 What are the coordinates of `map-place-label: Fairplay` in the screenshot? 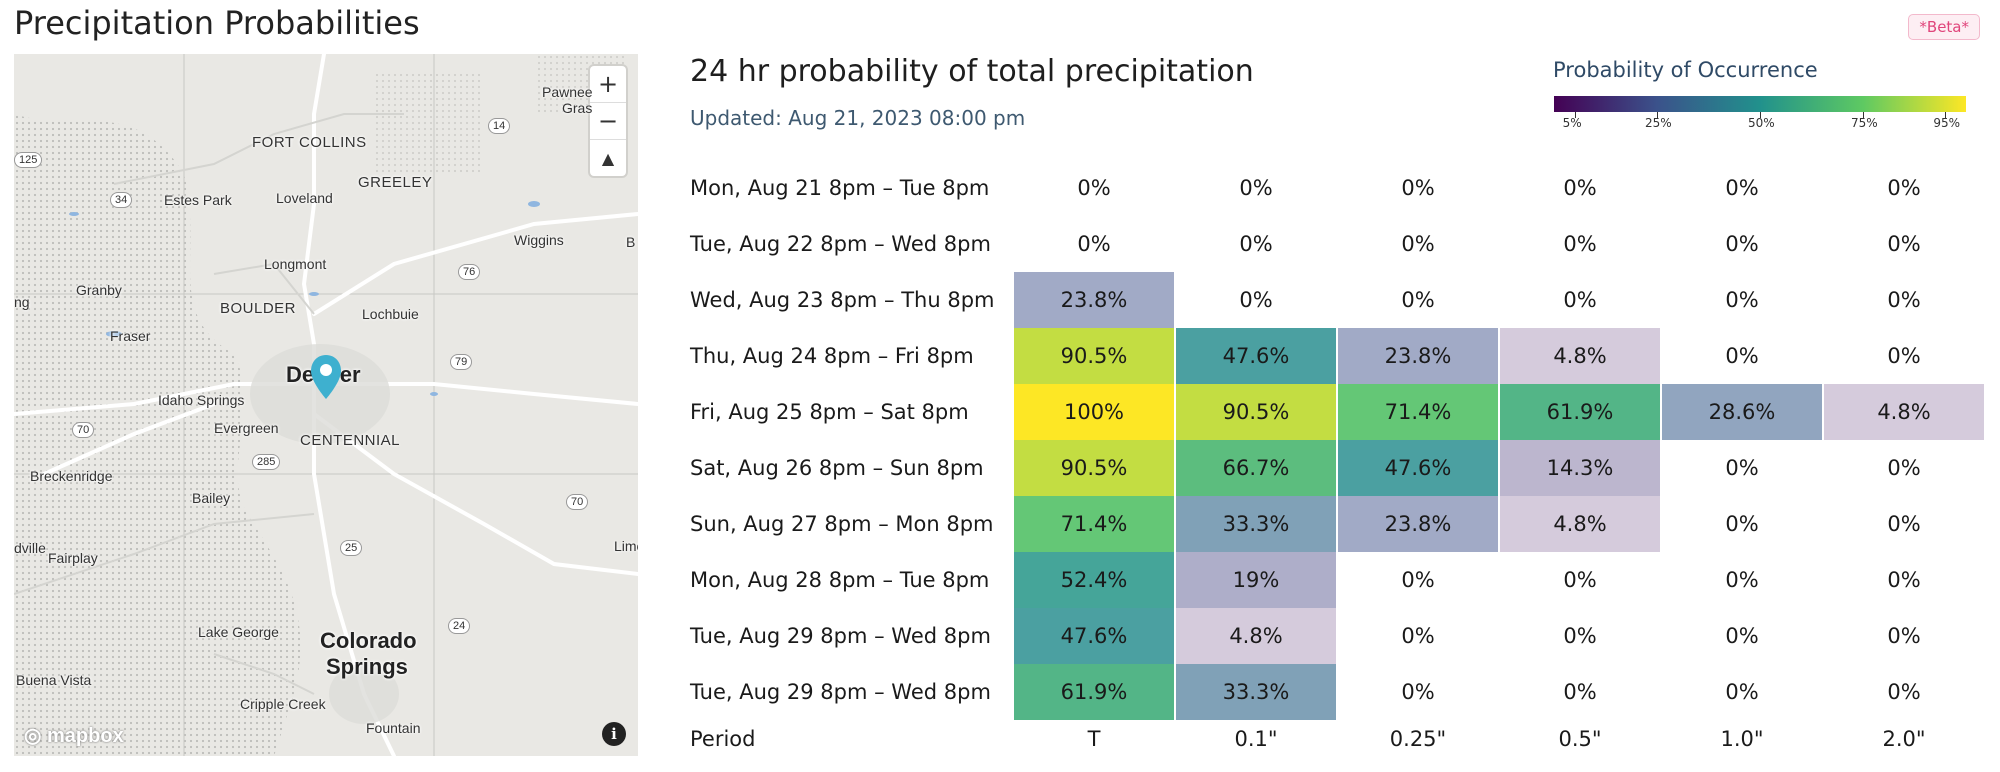 It's located at (73, 558).